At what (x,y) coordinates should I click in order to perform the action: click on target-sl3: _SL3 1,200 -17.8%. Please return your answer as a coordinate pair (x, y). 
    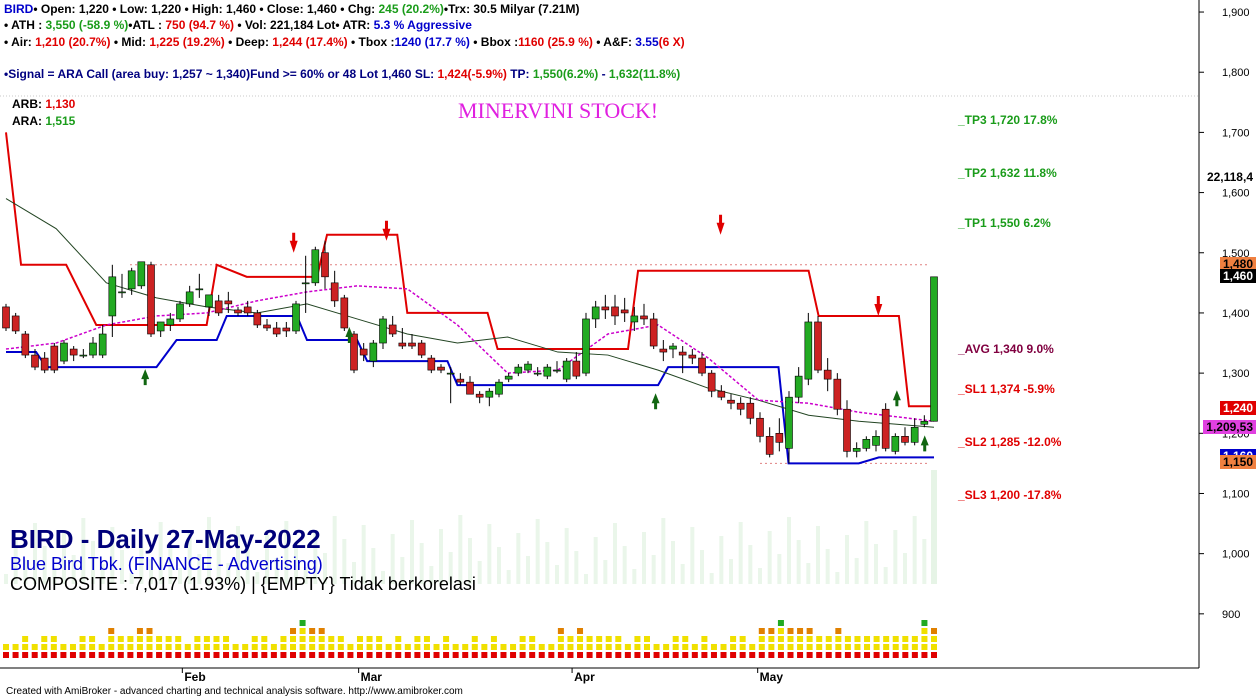
    Looking at the image, I should click on (1009, 495).